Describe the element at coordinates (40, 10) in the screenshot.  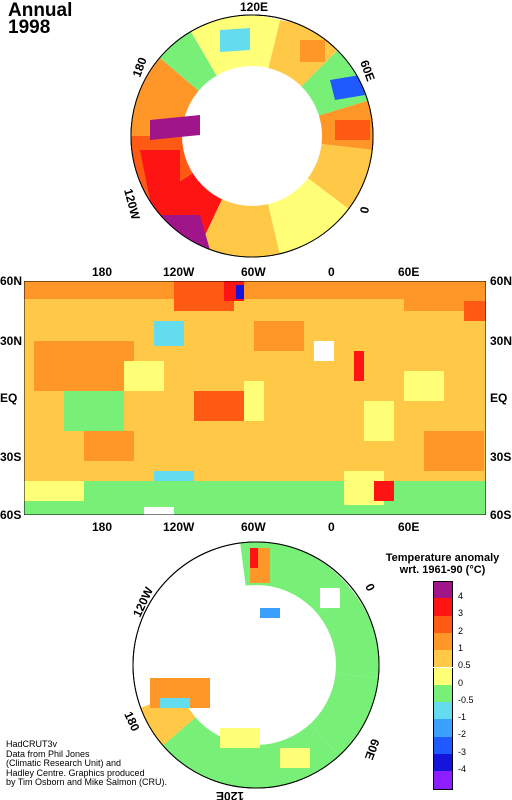
I see `period-label: Annual` at that location.